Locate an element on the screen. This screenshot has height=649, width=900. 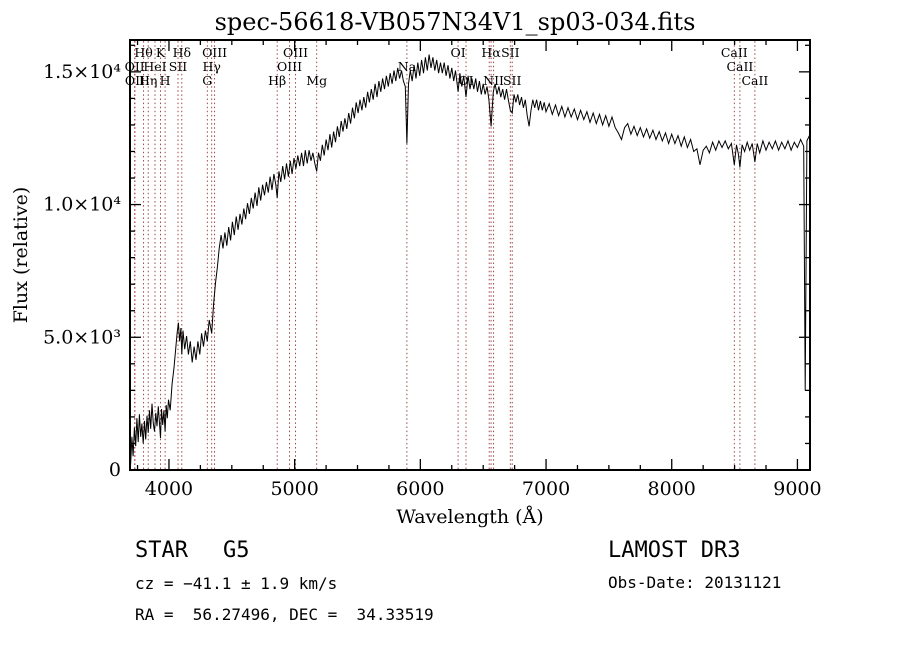
x-tick-label: 6000 is located at coordinates (420, 489).